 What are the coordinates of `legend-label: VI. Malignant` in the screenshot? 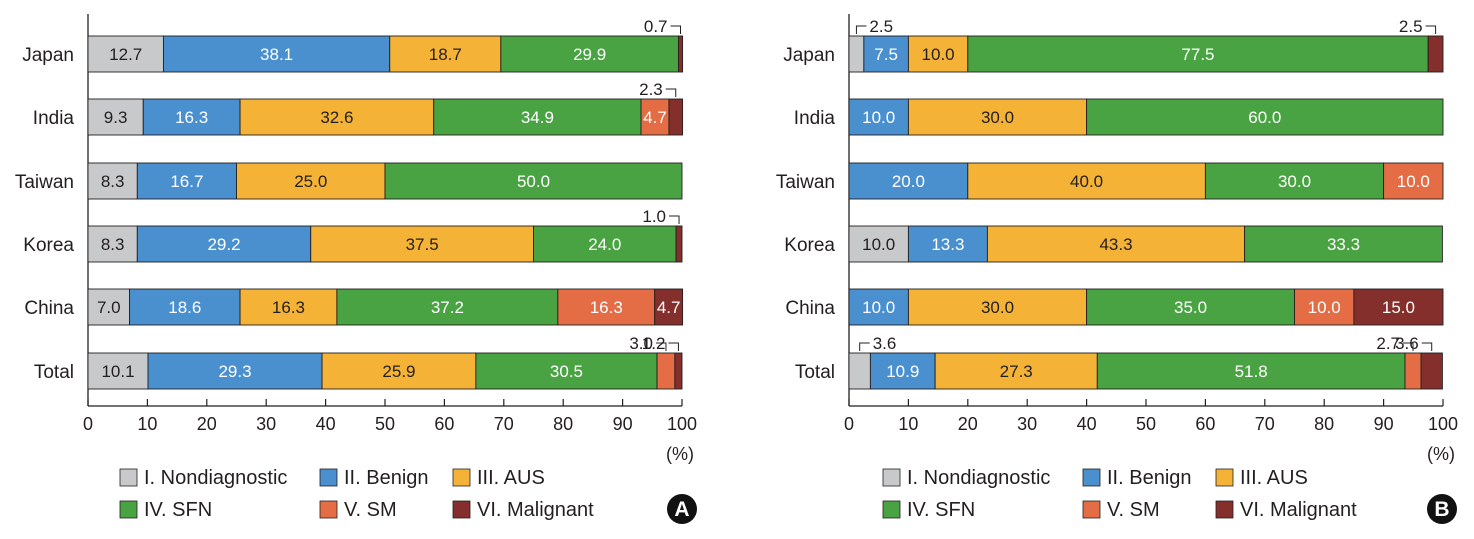 It's located at (1298, 510).